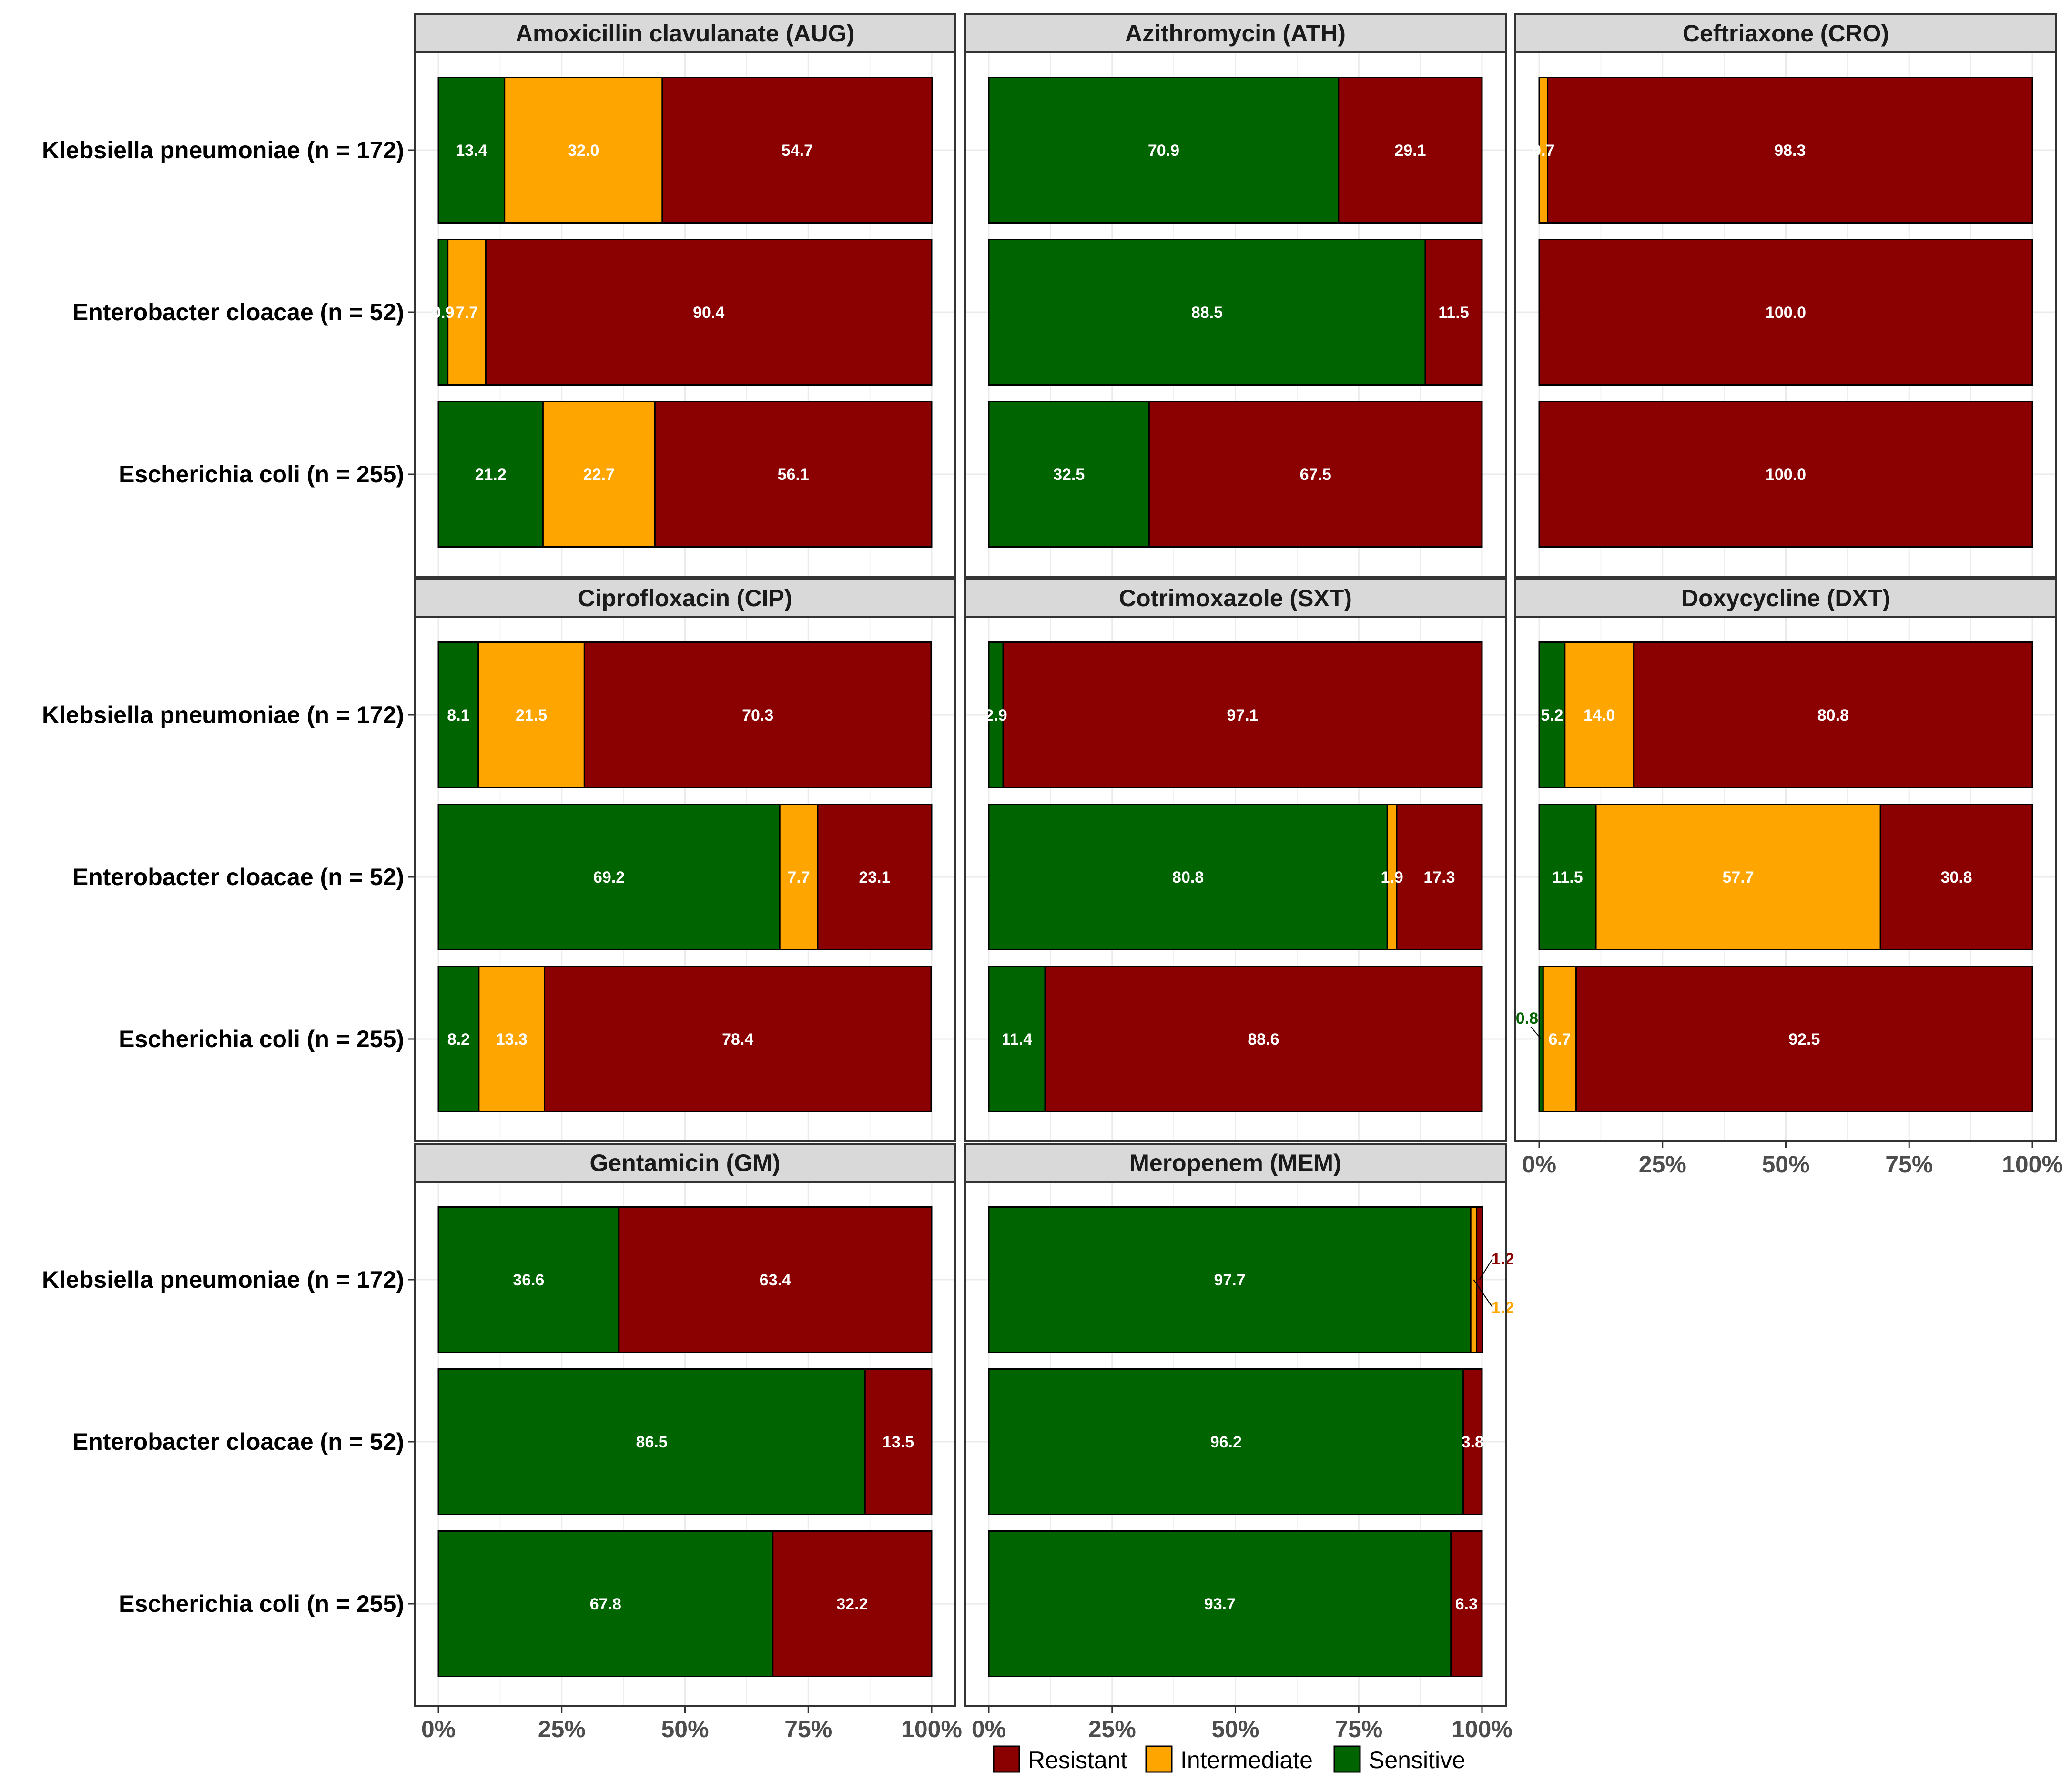 The width and height of the screenshot is (2071, 1792). Describe the element at coordinates (1017, 1039) in the screenshot. I see `bar-value-label: 11.4` at that location.